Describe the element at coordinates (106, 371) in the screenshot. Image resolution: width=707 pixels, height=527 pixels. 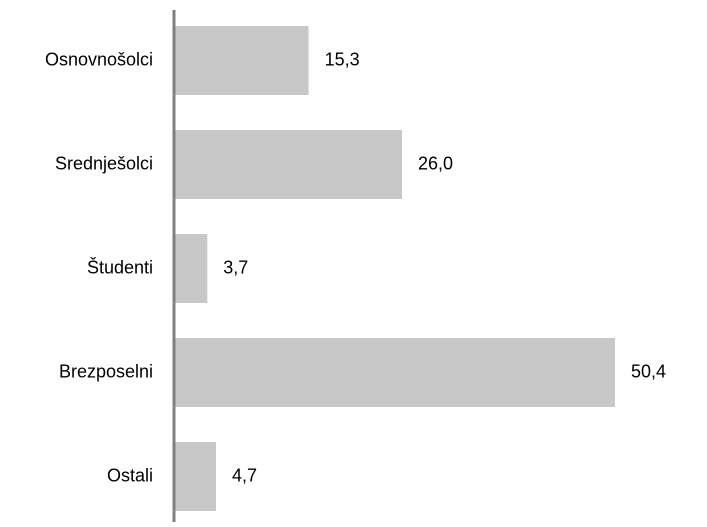
I see `category-label-3: Brezposelni` at that location.